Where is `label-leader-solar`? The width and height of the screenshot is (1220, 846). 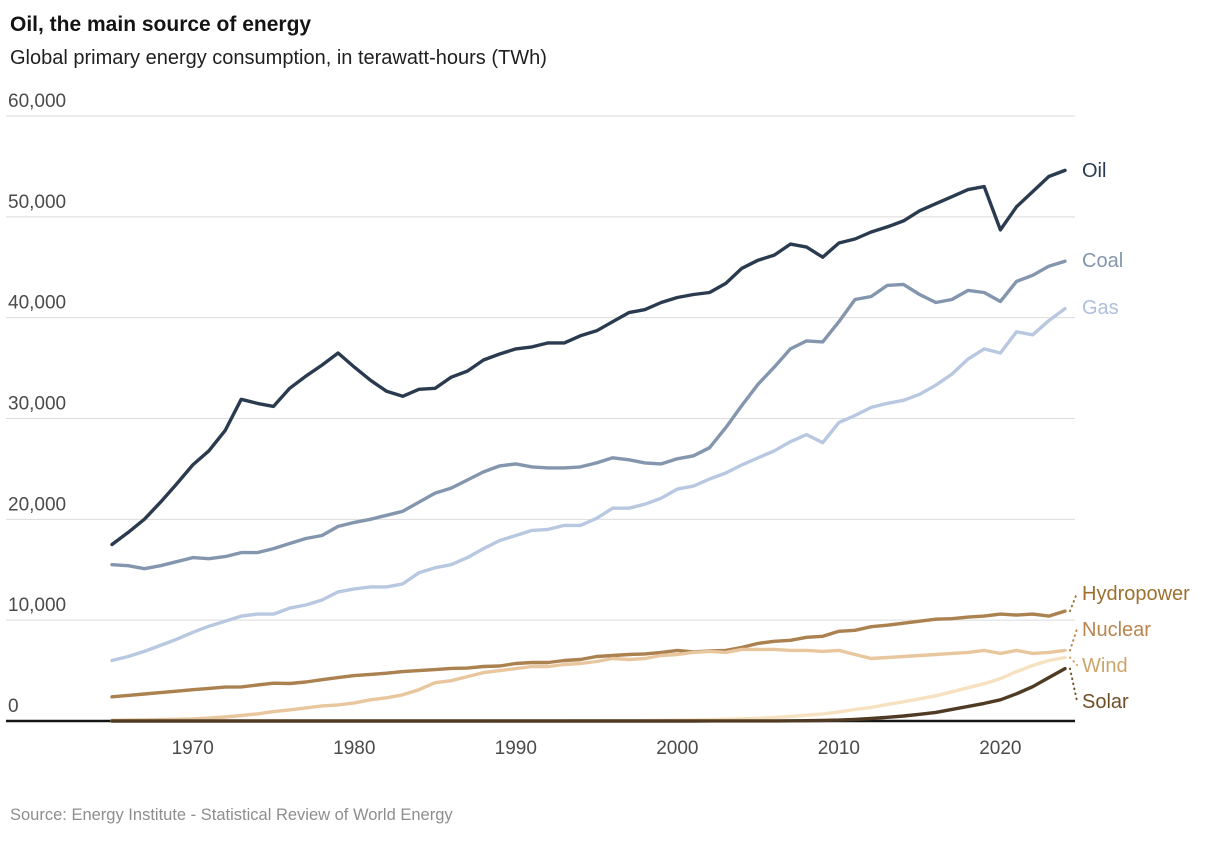
label-leader-solar is located at coordinates (1073, 684).